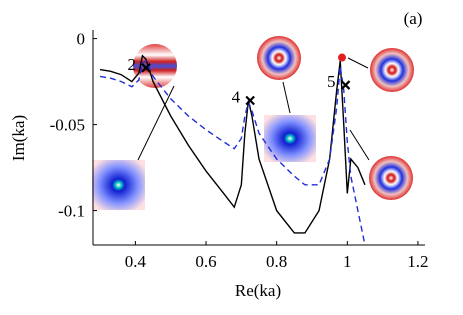 The image size is (463, 315). I want to click on y-tick-label: -0.1, so click(71, 211).